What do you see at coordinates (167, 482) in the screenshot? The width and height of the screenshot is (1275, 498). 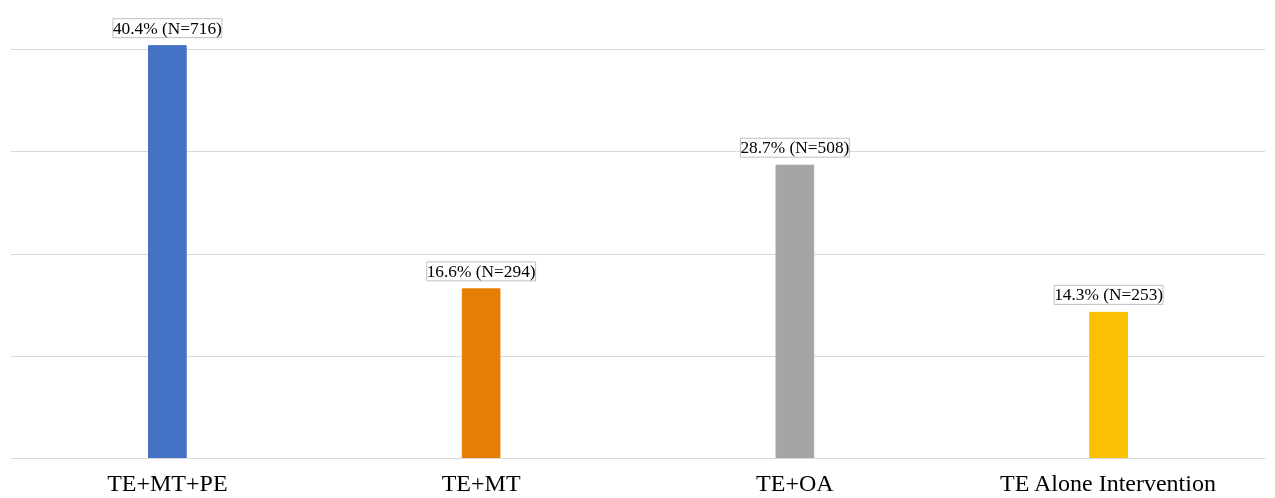 I see `x-tick-label: TE+MT+PE` at bounding box center [167, 482].